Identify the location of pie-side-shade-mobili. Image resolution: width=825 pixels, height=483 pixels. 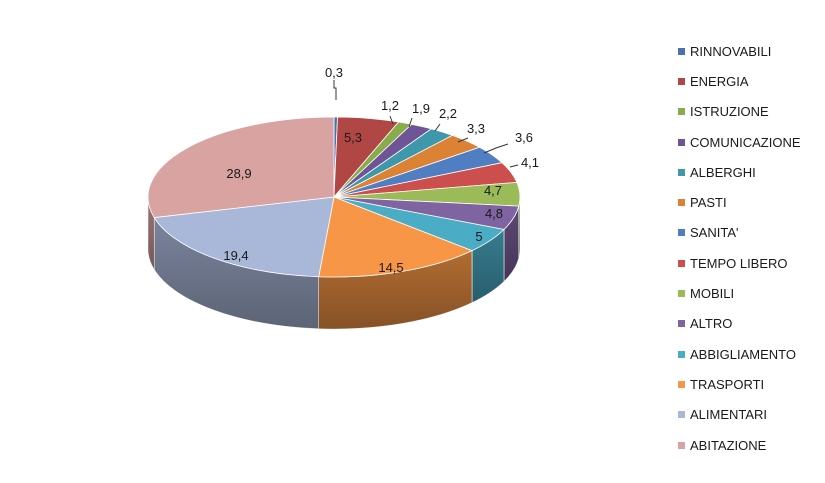
(519, 228).